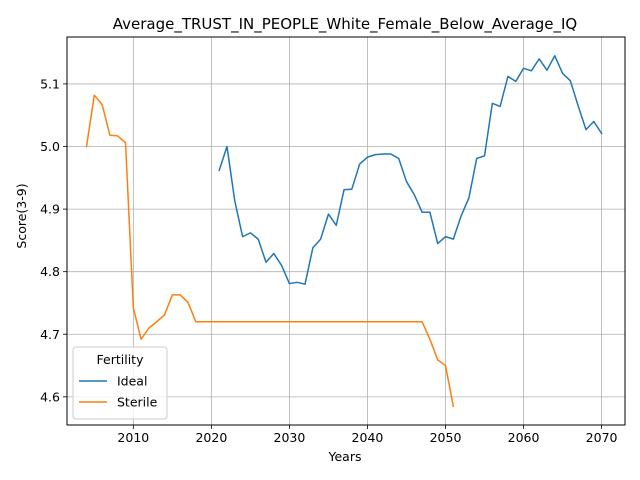 This screenshot has width=640, height=480. What do you see at coordinates (211, 437) in the screenshot?
I see `x-tick-label: 2020` at bounding box center [211, 437].